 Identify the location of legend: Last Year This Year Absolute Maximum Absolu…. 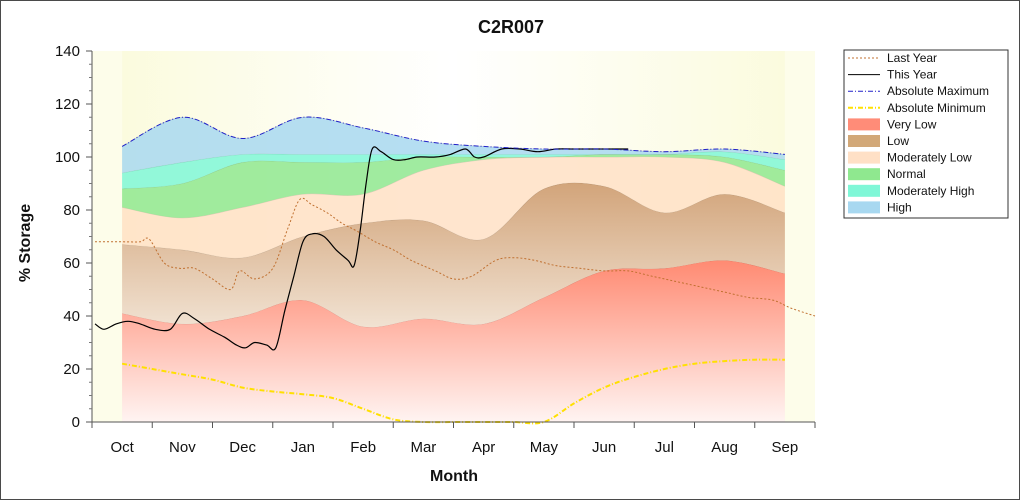
(926, 134).